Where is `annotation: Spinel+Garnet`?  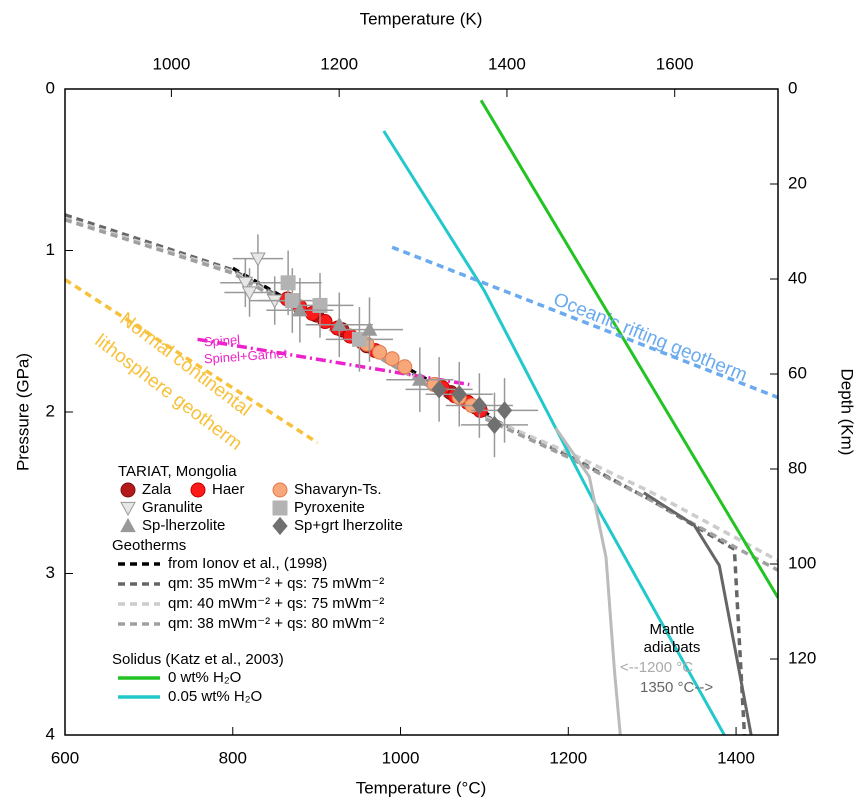
annotation: Spinel+Garnet is located at coordinates (245, 356).